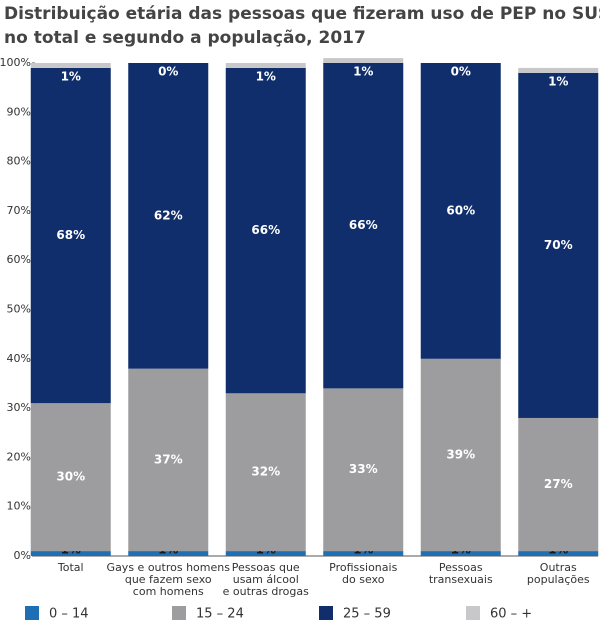 This screenshot has height=624, width=600. Describe the element at coordinates (266, 579) in the screenshot. I see `x-tick-label: Pessoas que usam álcool e outras drogas` at that location.